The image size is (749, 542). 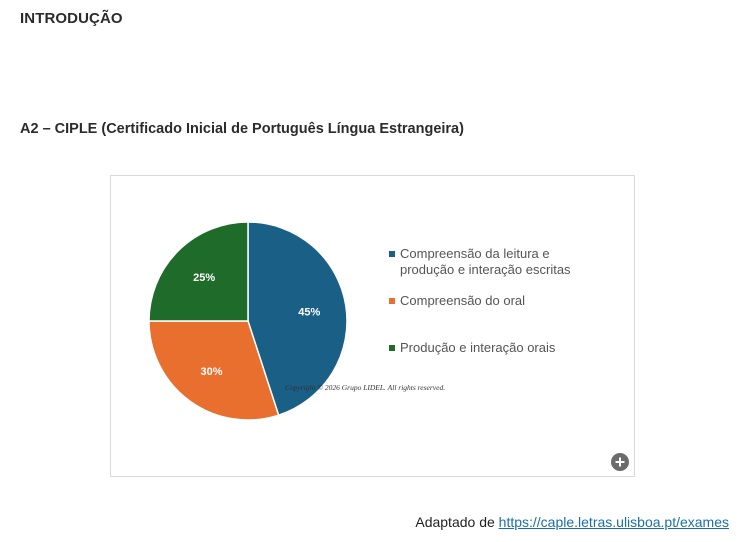 I want to click on pie-chart: 45% 30% 25%, so click(x=248, y=321).